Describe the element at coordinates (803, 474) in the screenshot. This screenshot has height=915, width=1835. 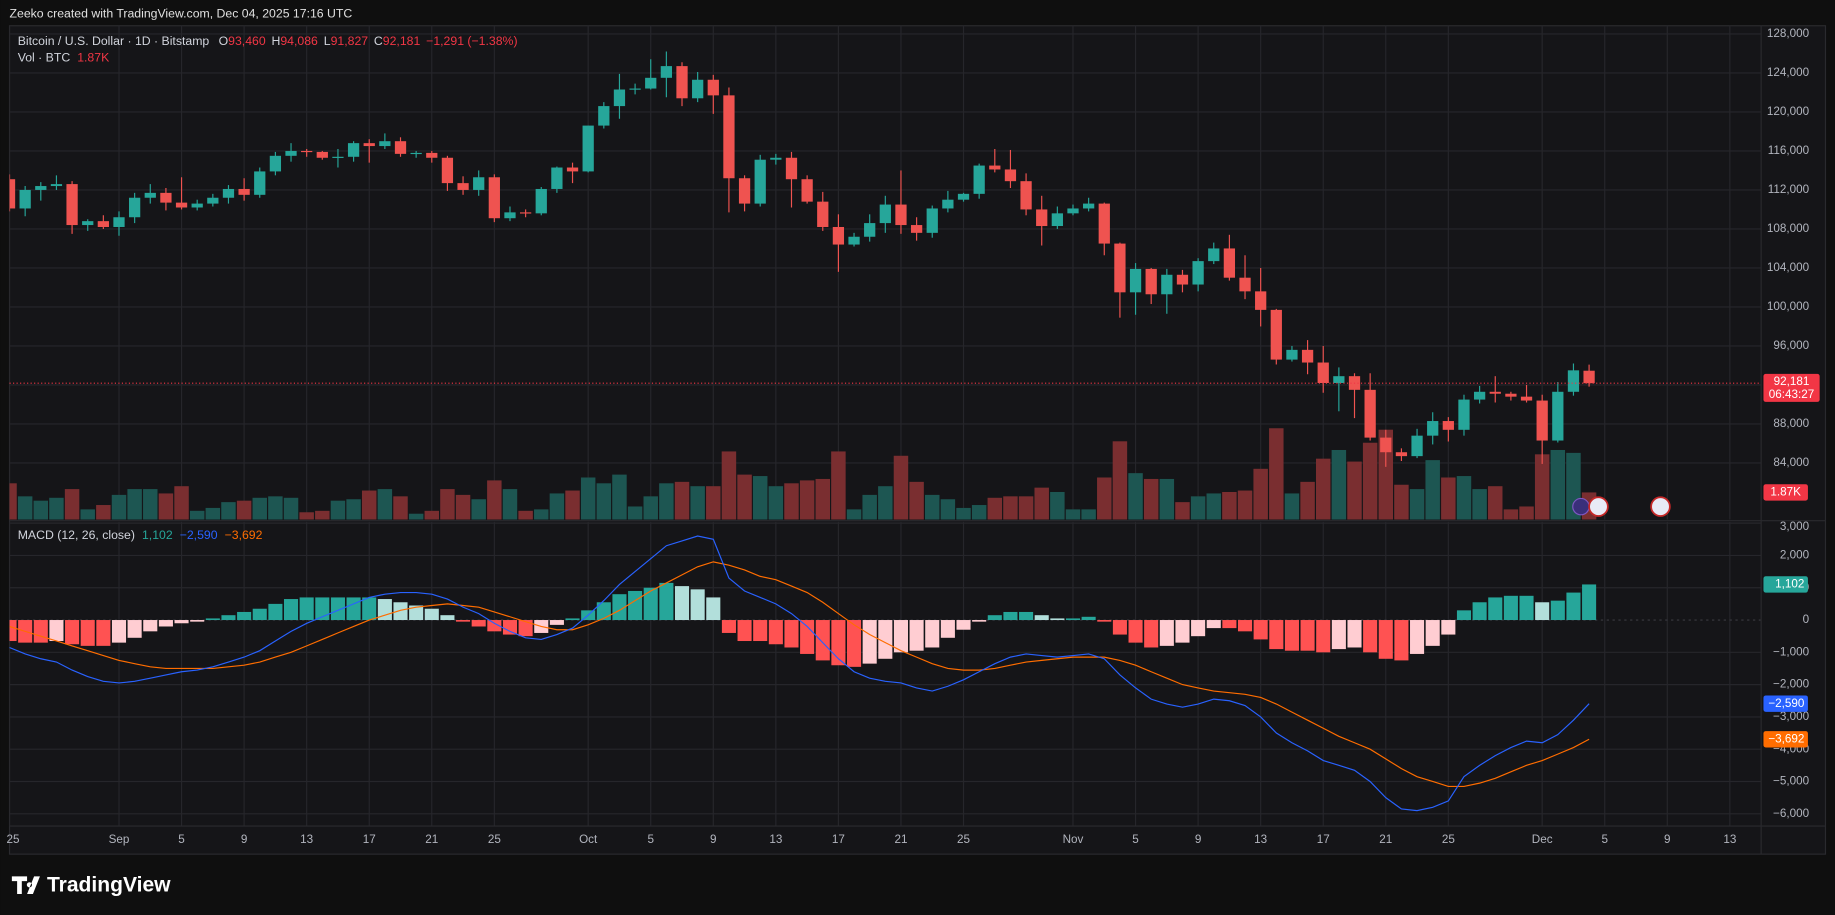
I see `volume-layer` at that location.